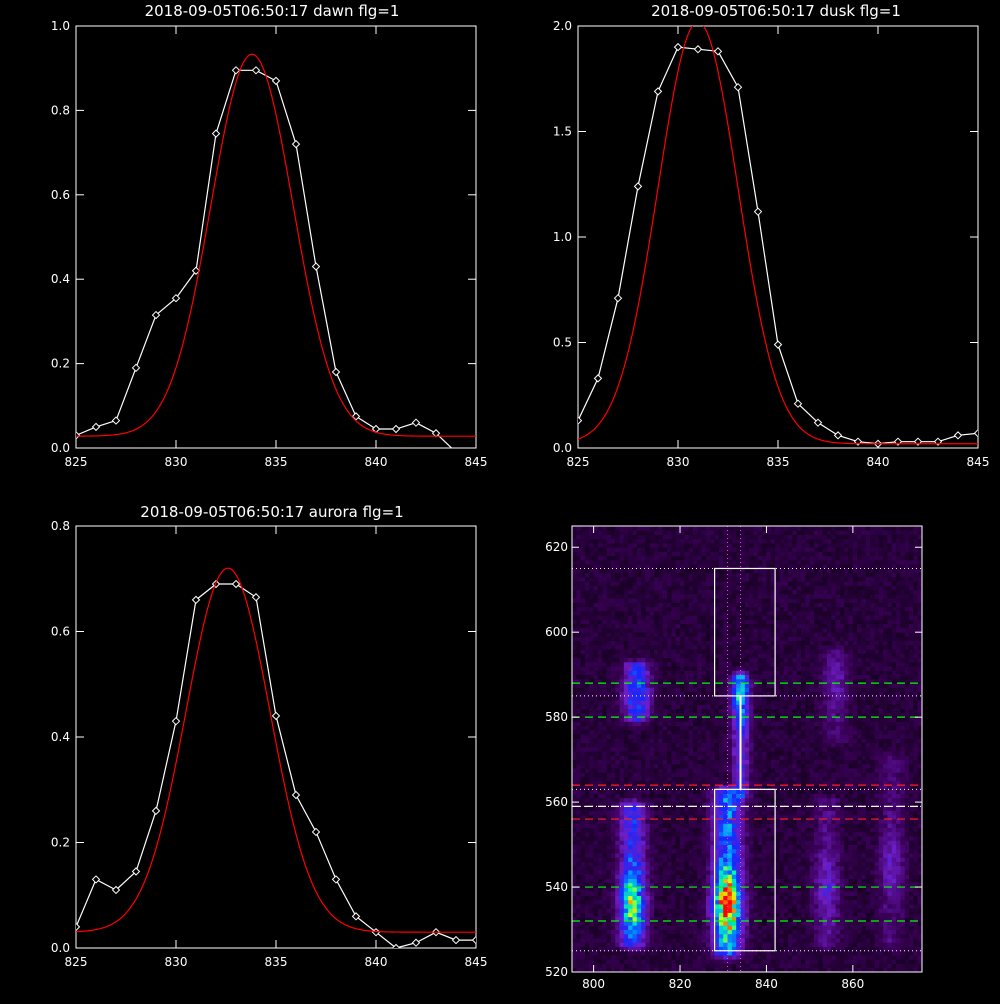  Describe the element at coordinates (60, 26) in the screenshot. I see `dawn-ytick-label: 1.0` at that location.